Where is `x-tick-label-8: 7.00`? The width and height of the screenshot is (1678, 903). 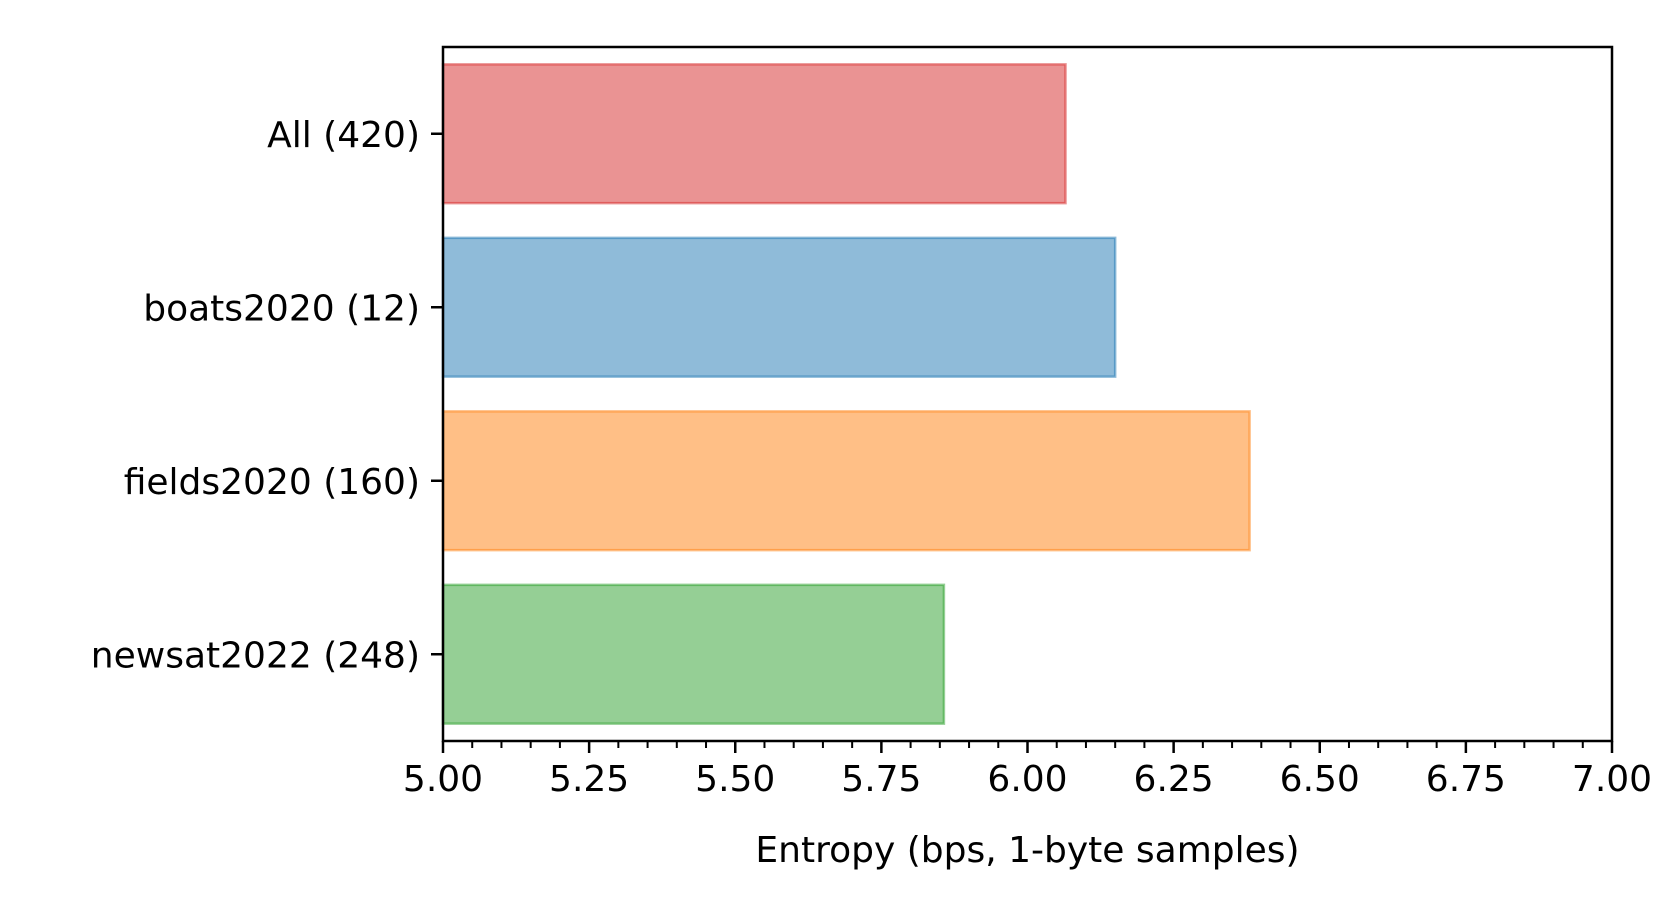 x-tick-label-8: 7.00 is located at coordinates (1612, 779).